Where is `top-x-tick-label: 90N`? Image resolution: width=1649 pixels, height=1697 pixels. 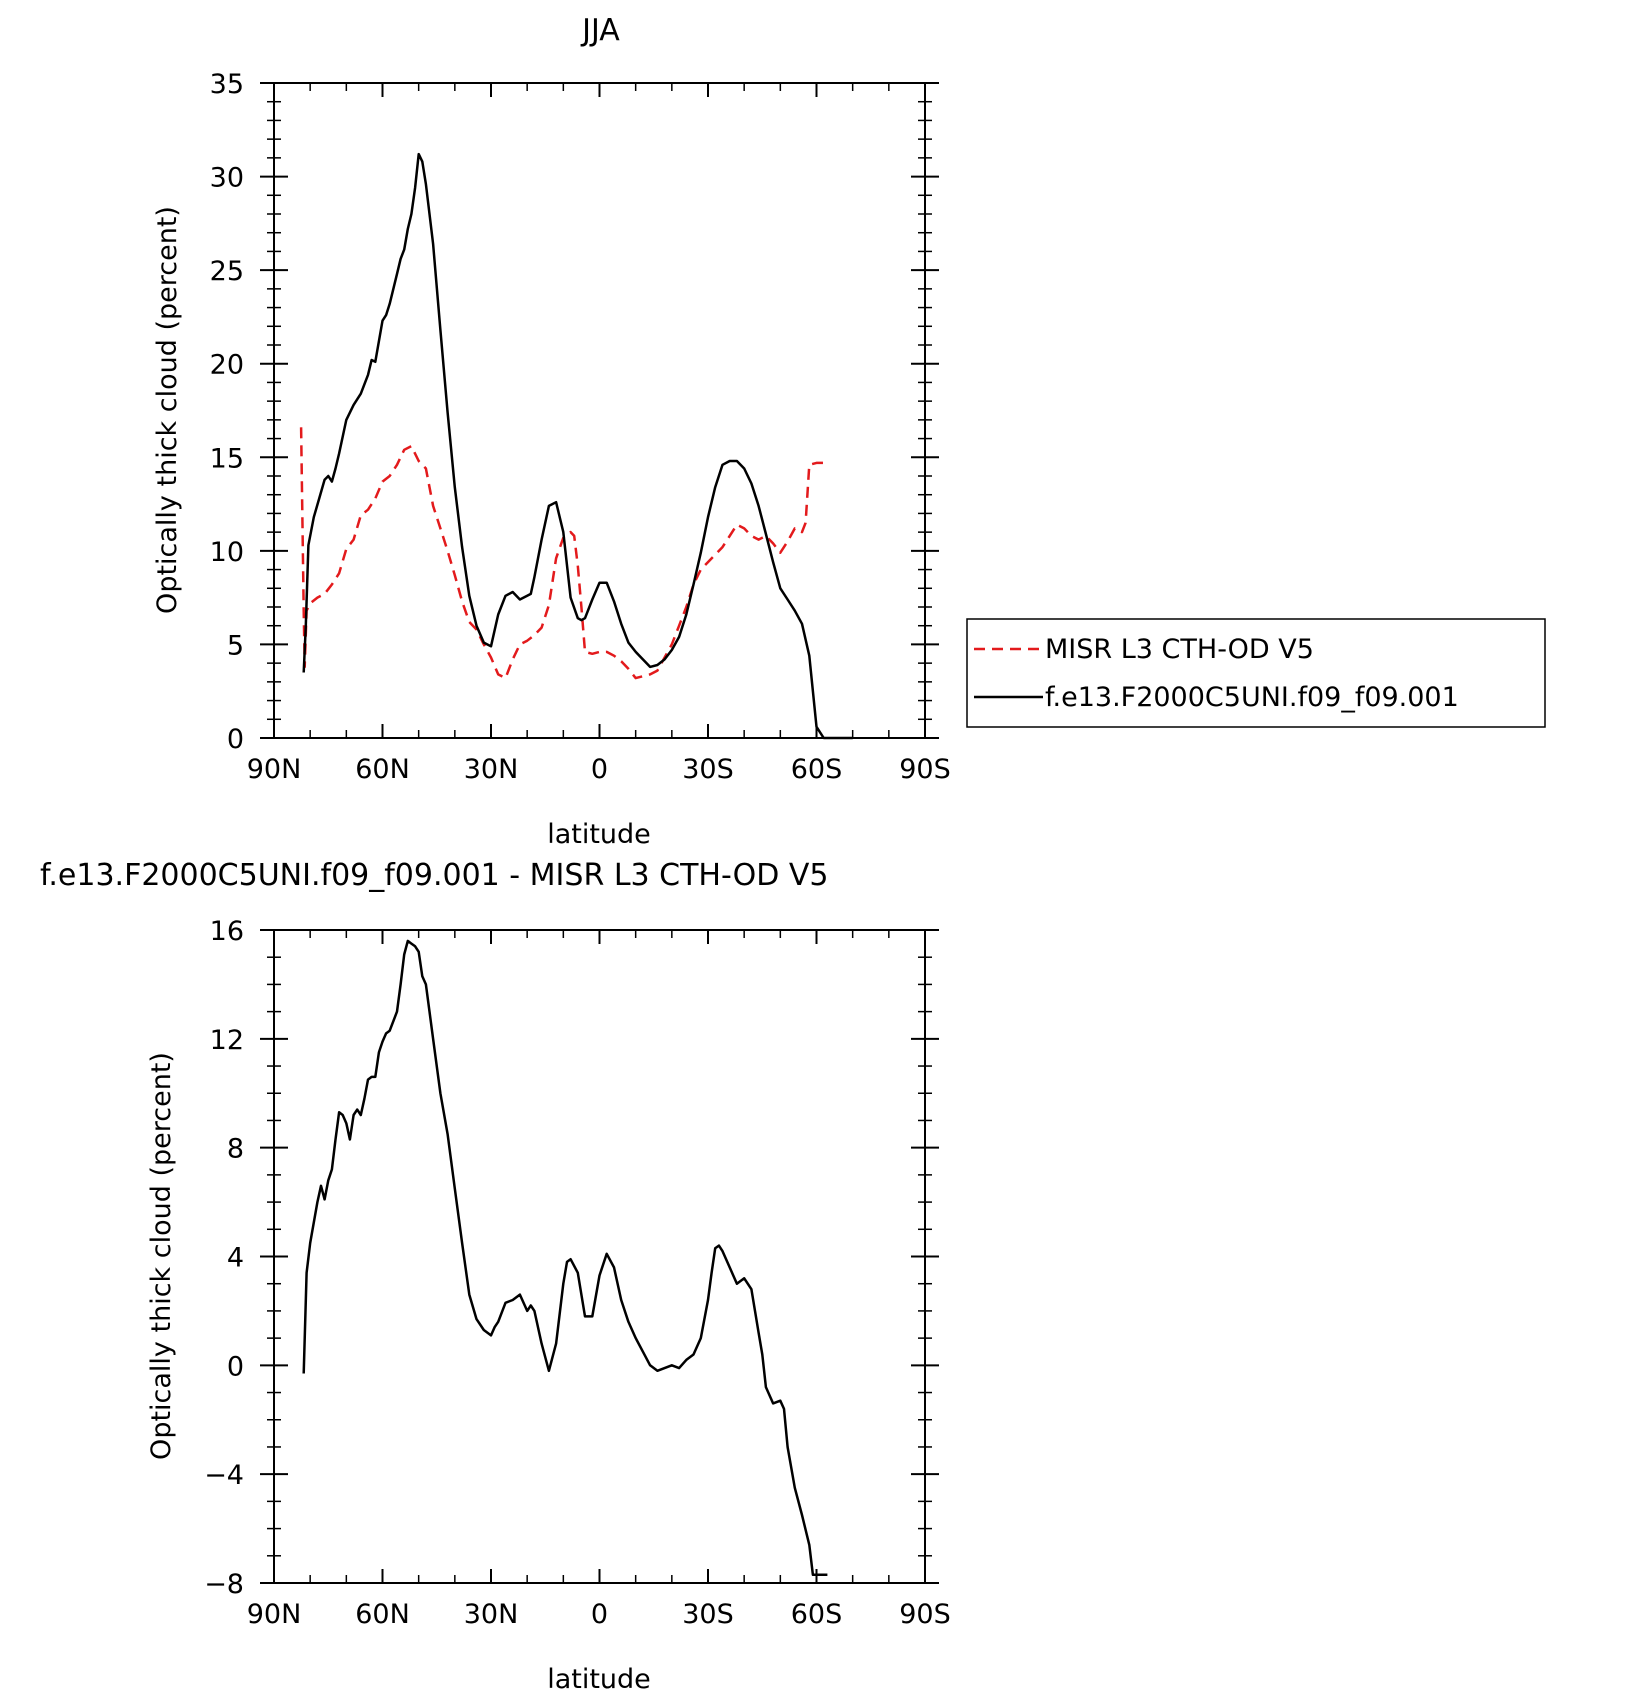
top-x-tick-label: 90N is located at coordinates (274, 769).